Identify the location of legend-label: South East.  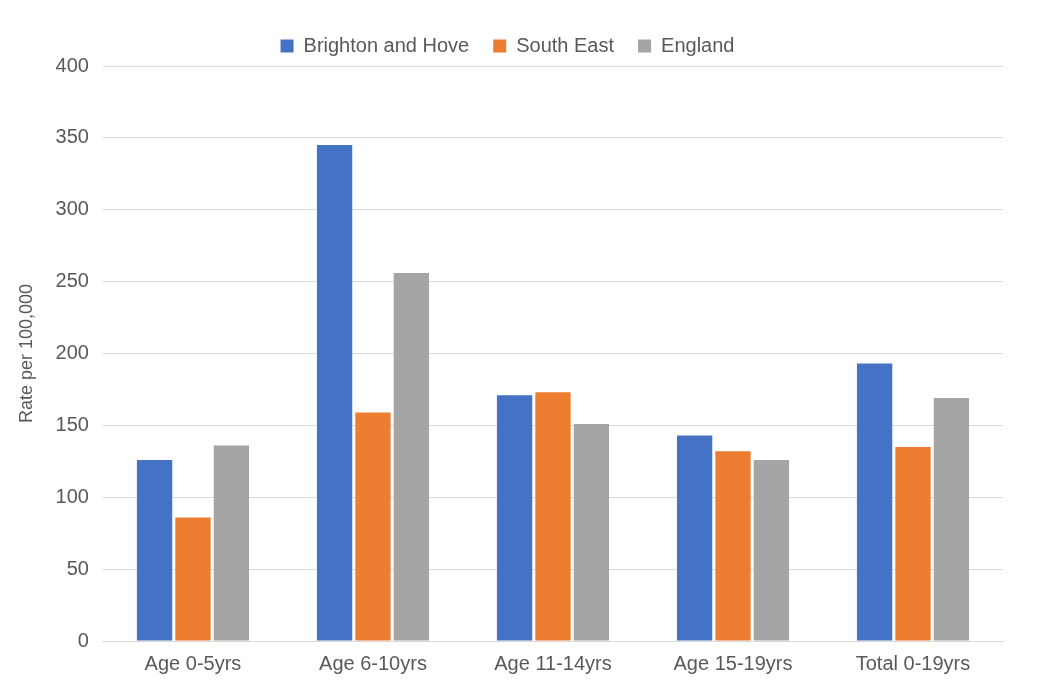
(565, 44).